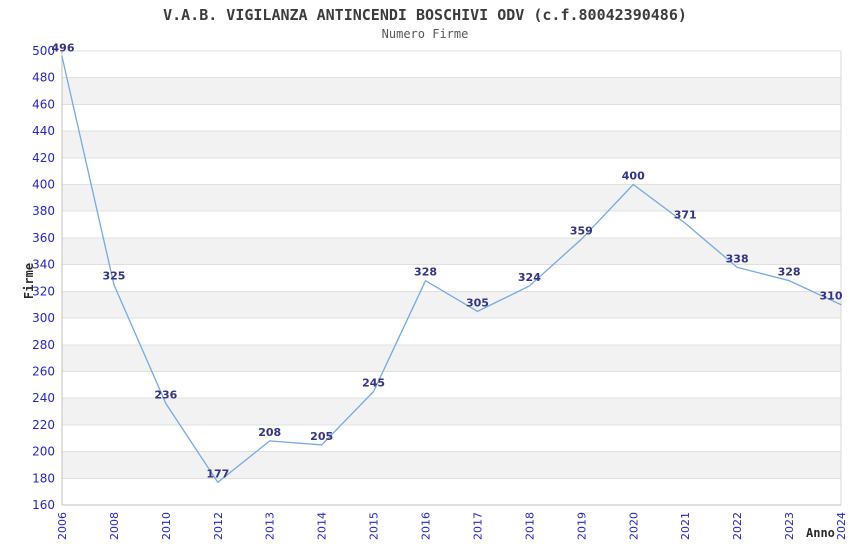  What do you see at coordinates (43, 158) in the screenshot?
I see `y-tick-label: 420` at bounding box center [43, 158].